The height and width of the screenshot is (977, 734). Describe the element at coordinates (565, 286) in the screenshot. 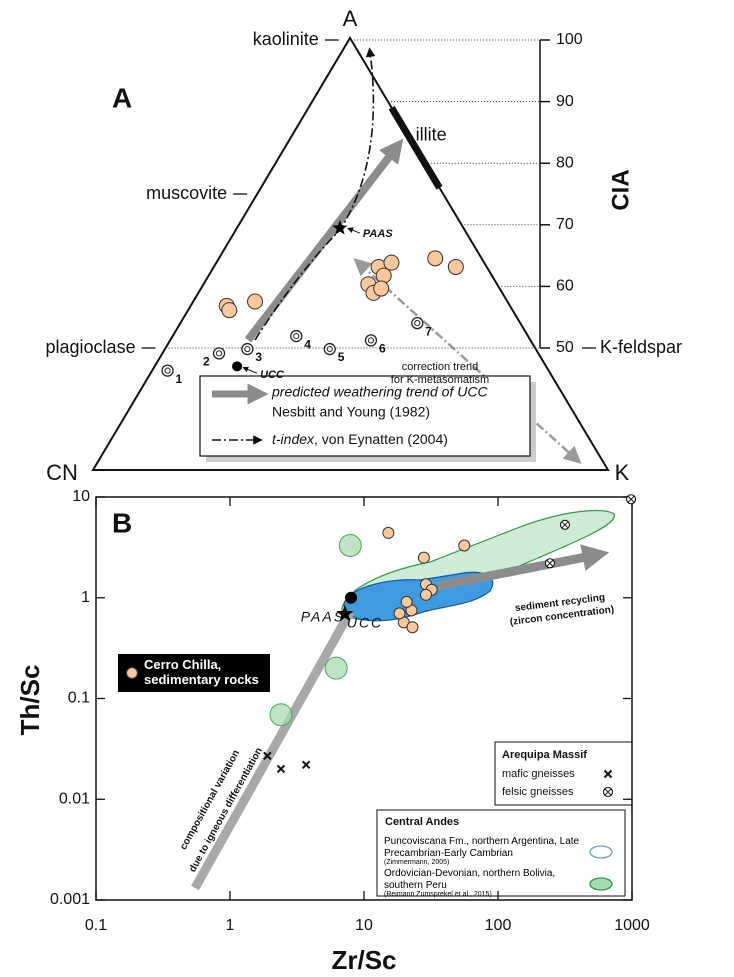

I see `y-tick-label: 60` at that location.